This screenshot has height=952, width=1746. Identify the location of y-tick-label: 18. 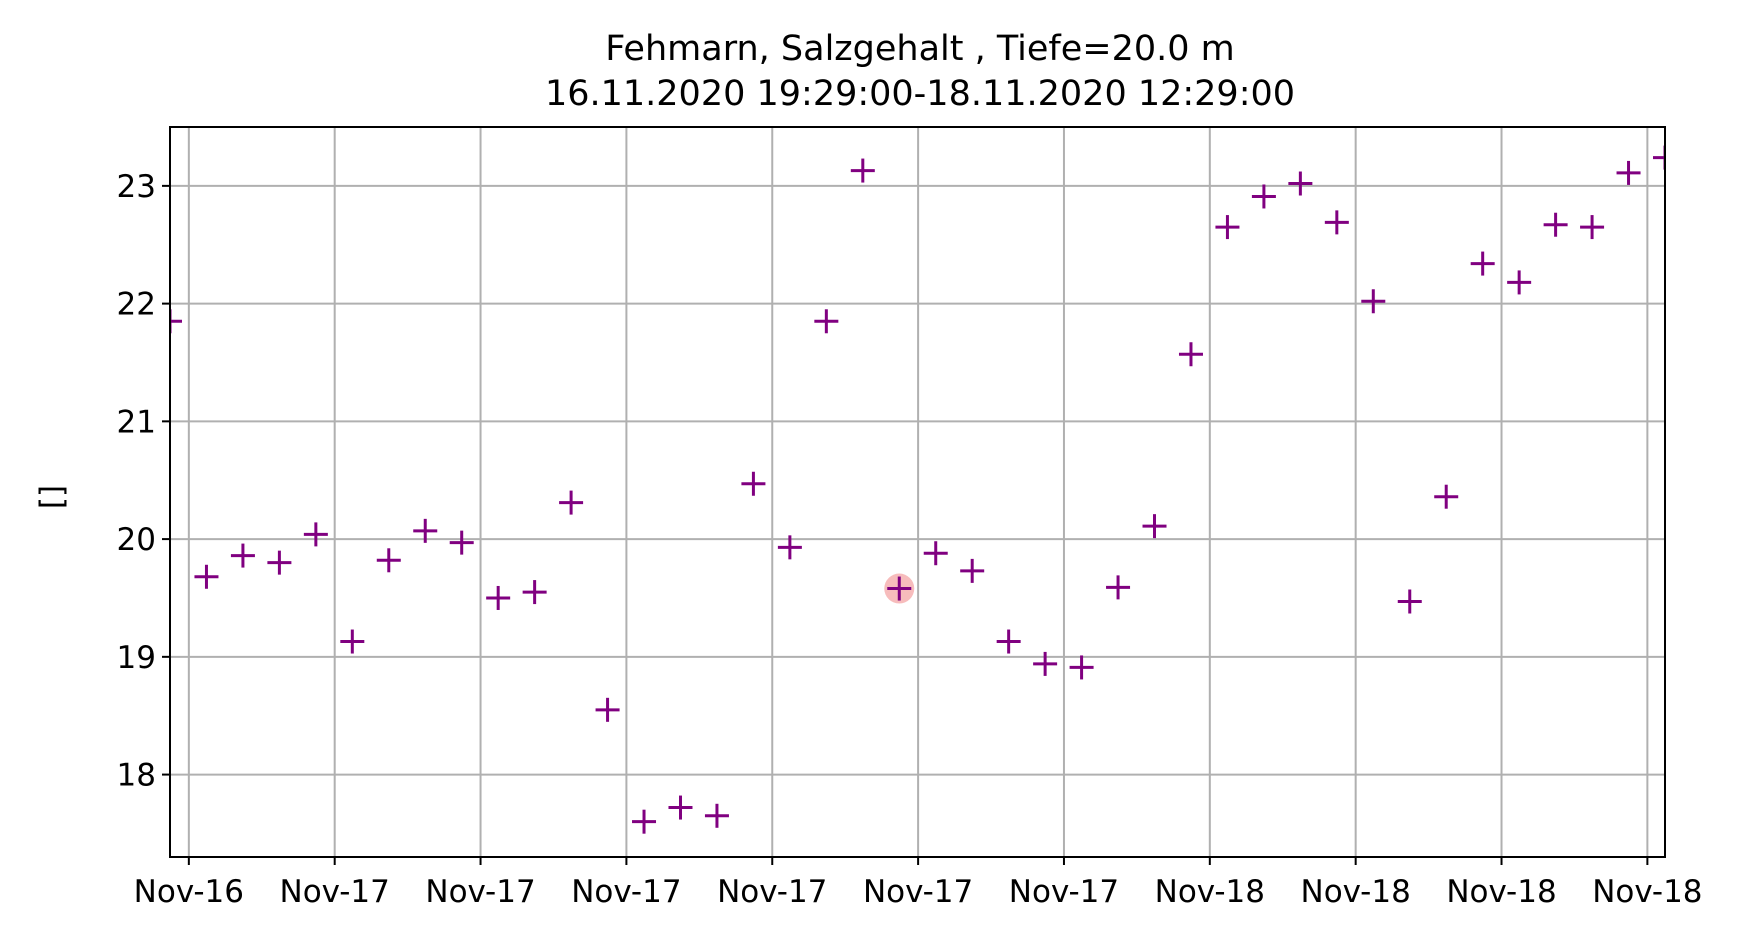
(136, 776).